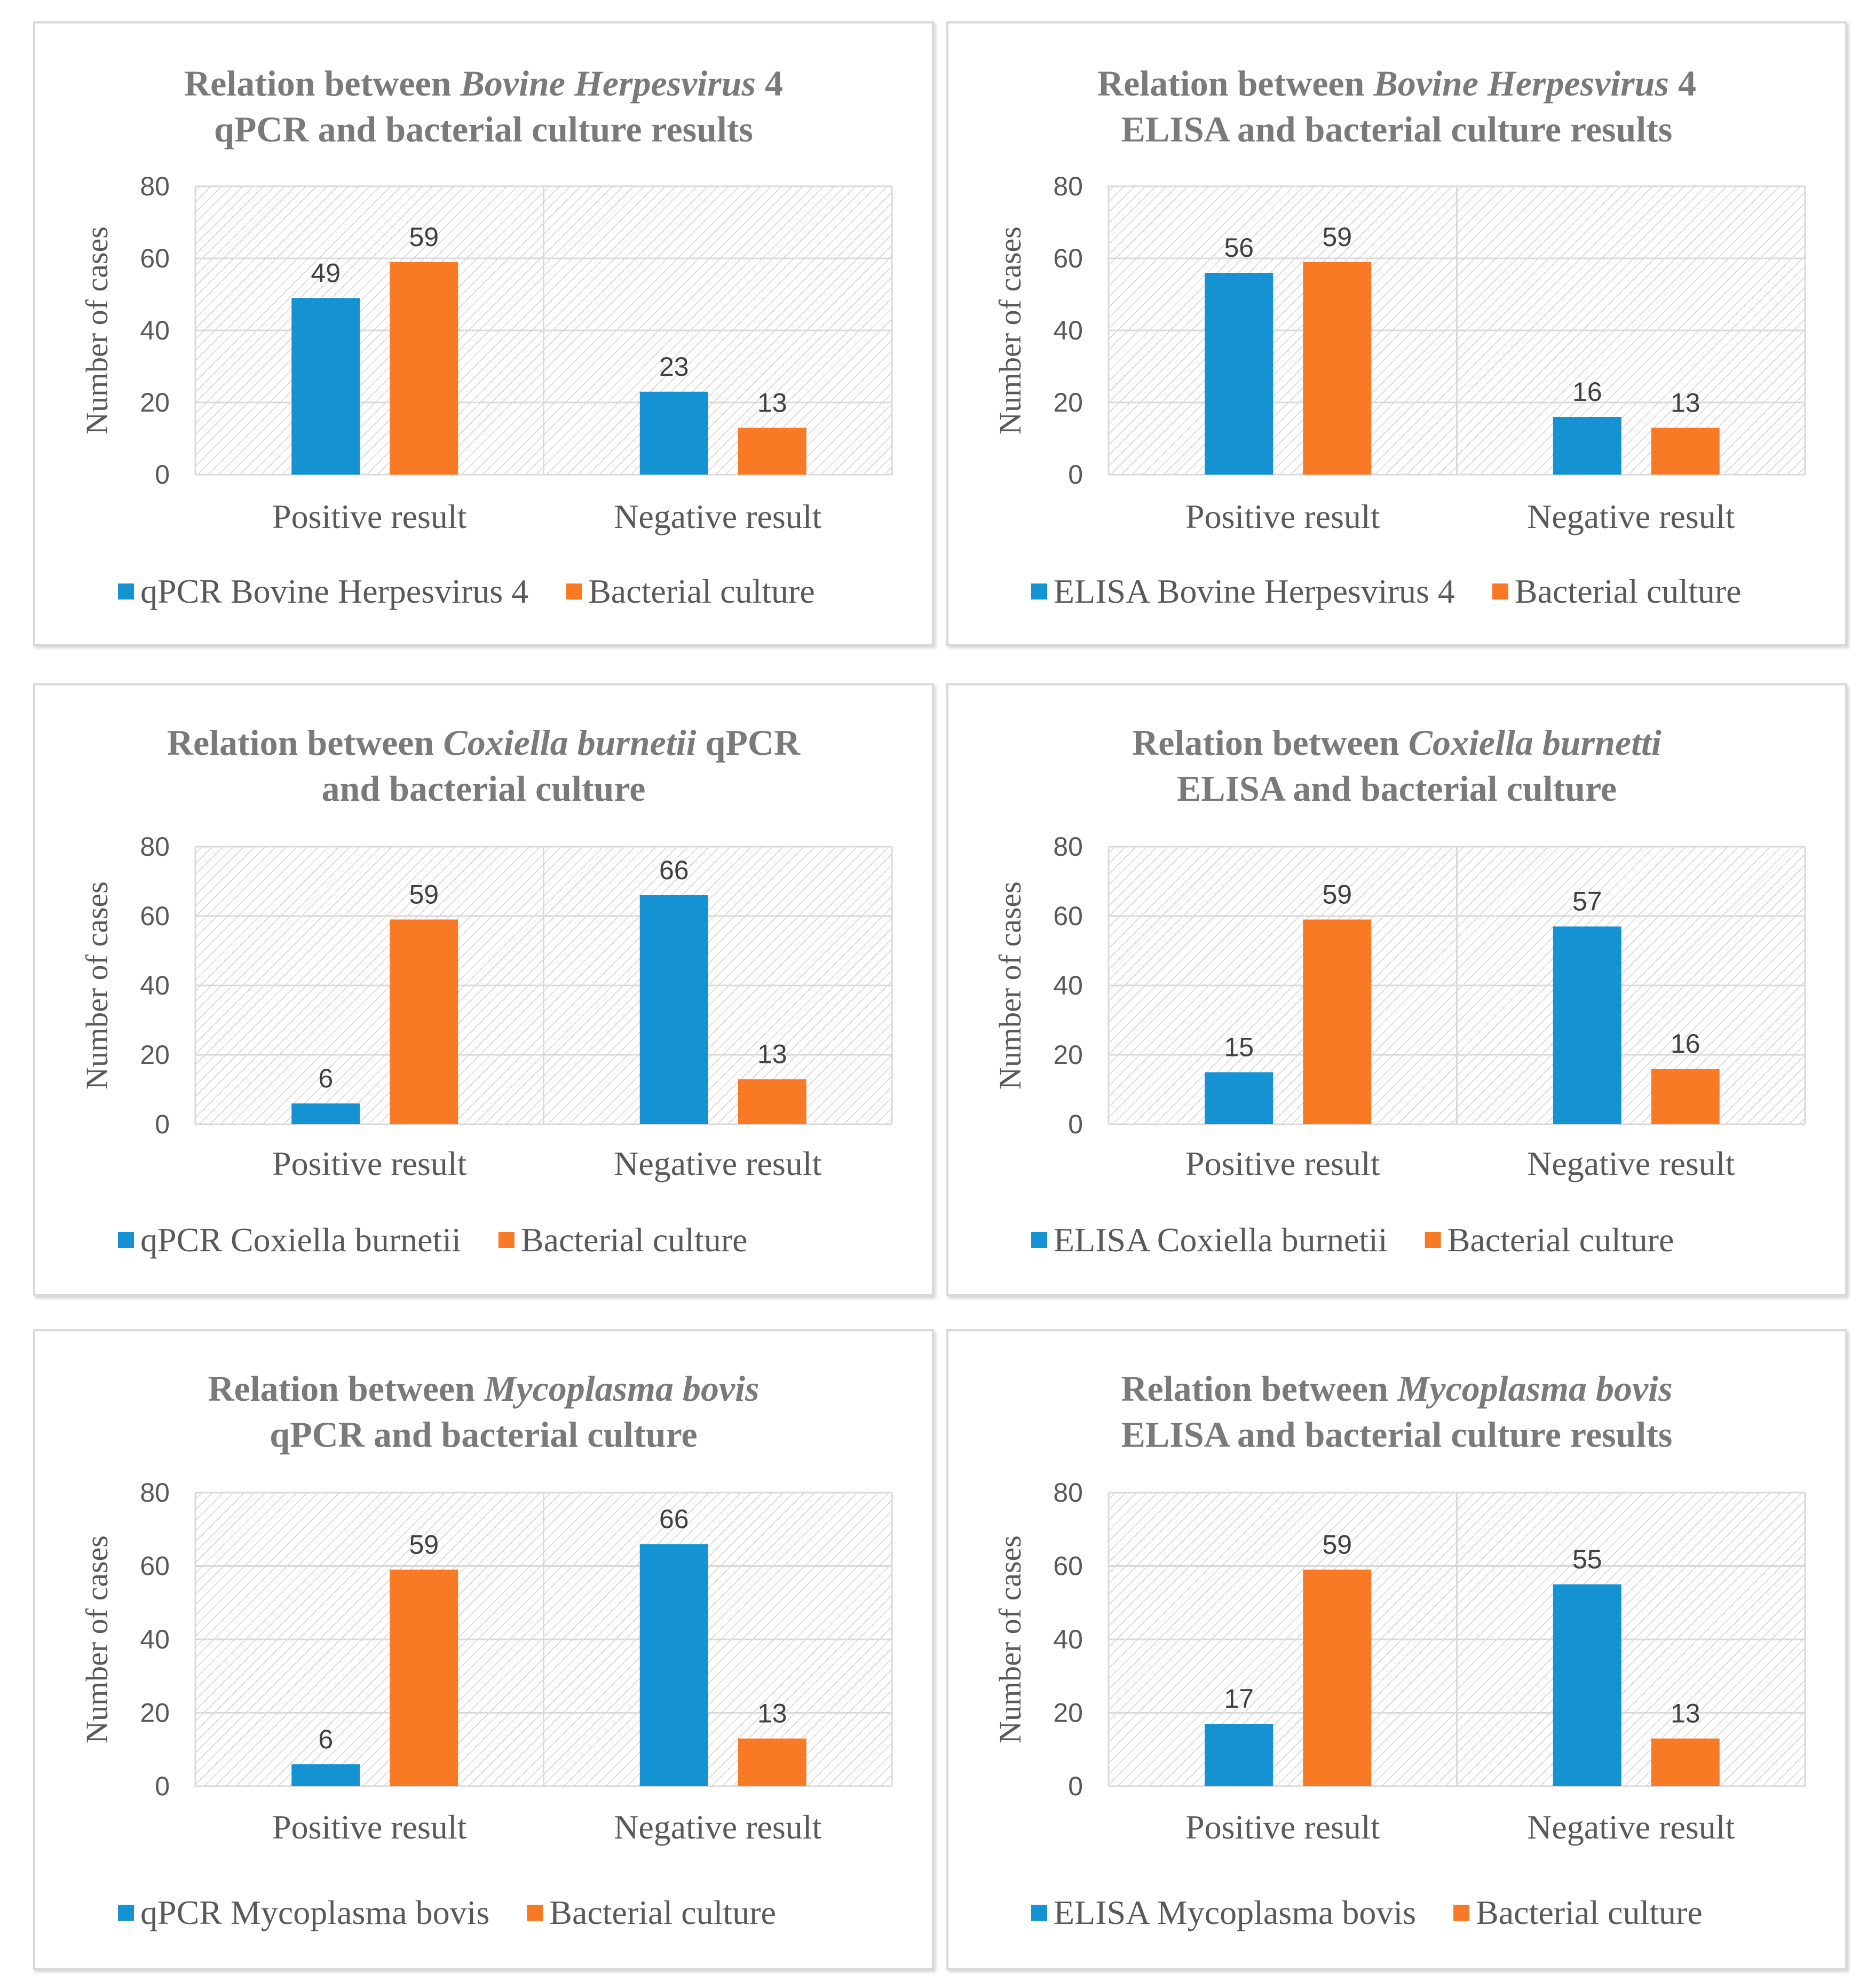 The width and height of the screenshot is (1875, 1988). Describe the element at coordinates (326, 273) in the screenshot. I see `data-label: 49` at that location.